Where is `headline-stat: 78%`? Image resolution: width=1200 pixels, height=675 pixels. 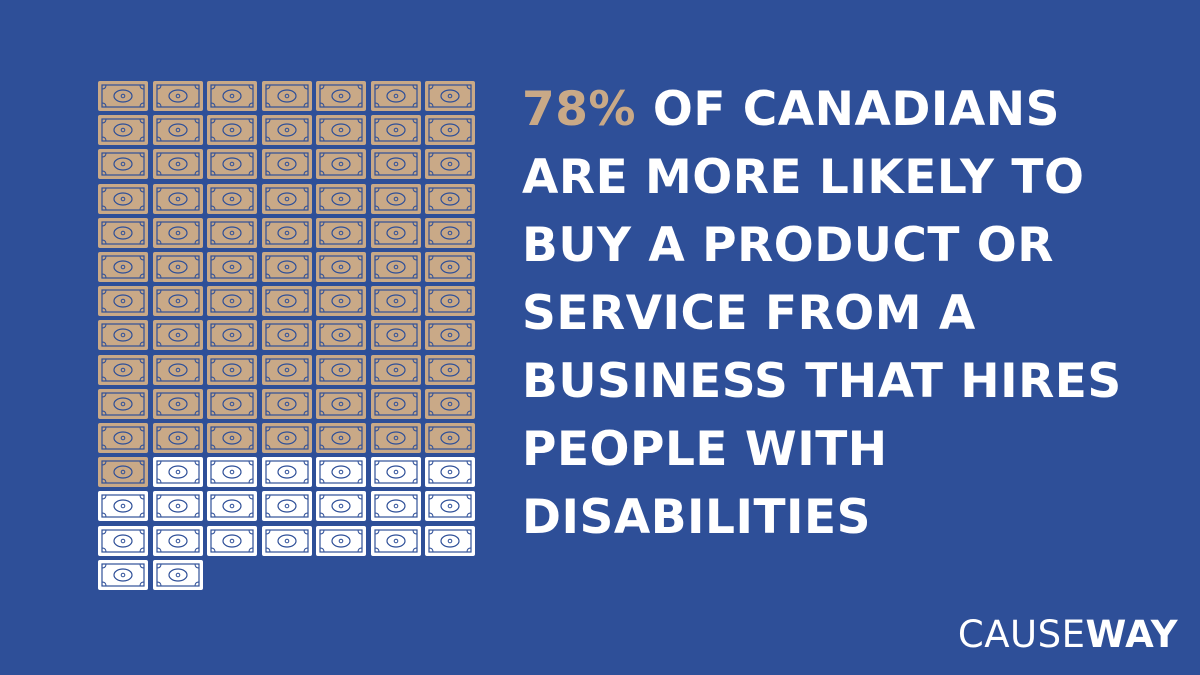 headline-stat: 78% is located at coordinates (579, 109).